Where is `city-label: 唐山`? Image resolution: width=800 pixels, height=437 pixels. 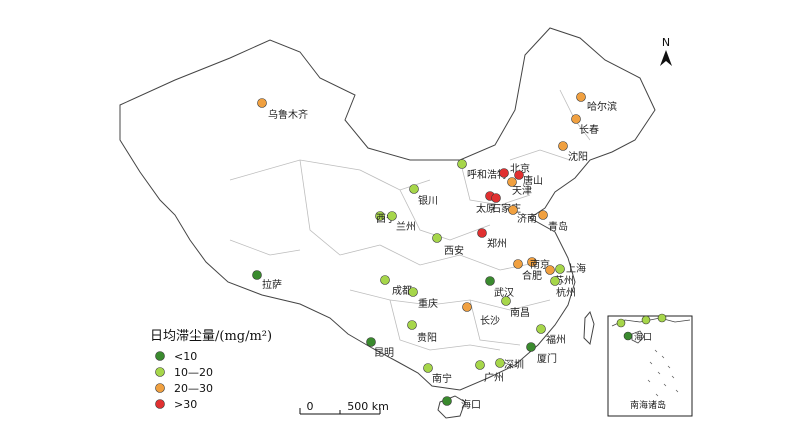 city-label: 唐山 is located at coordinates (533, 180).